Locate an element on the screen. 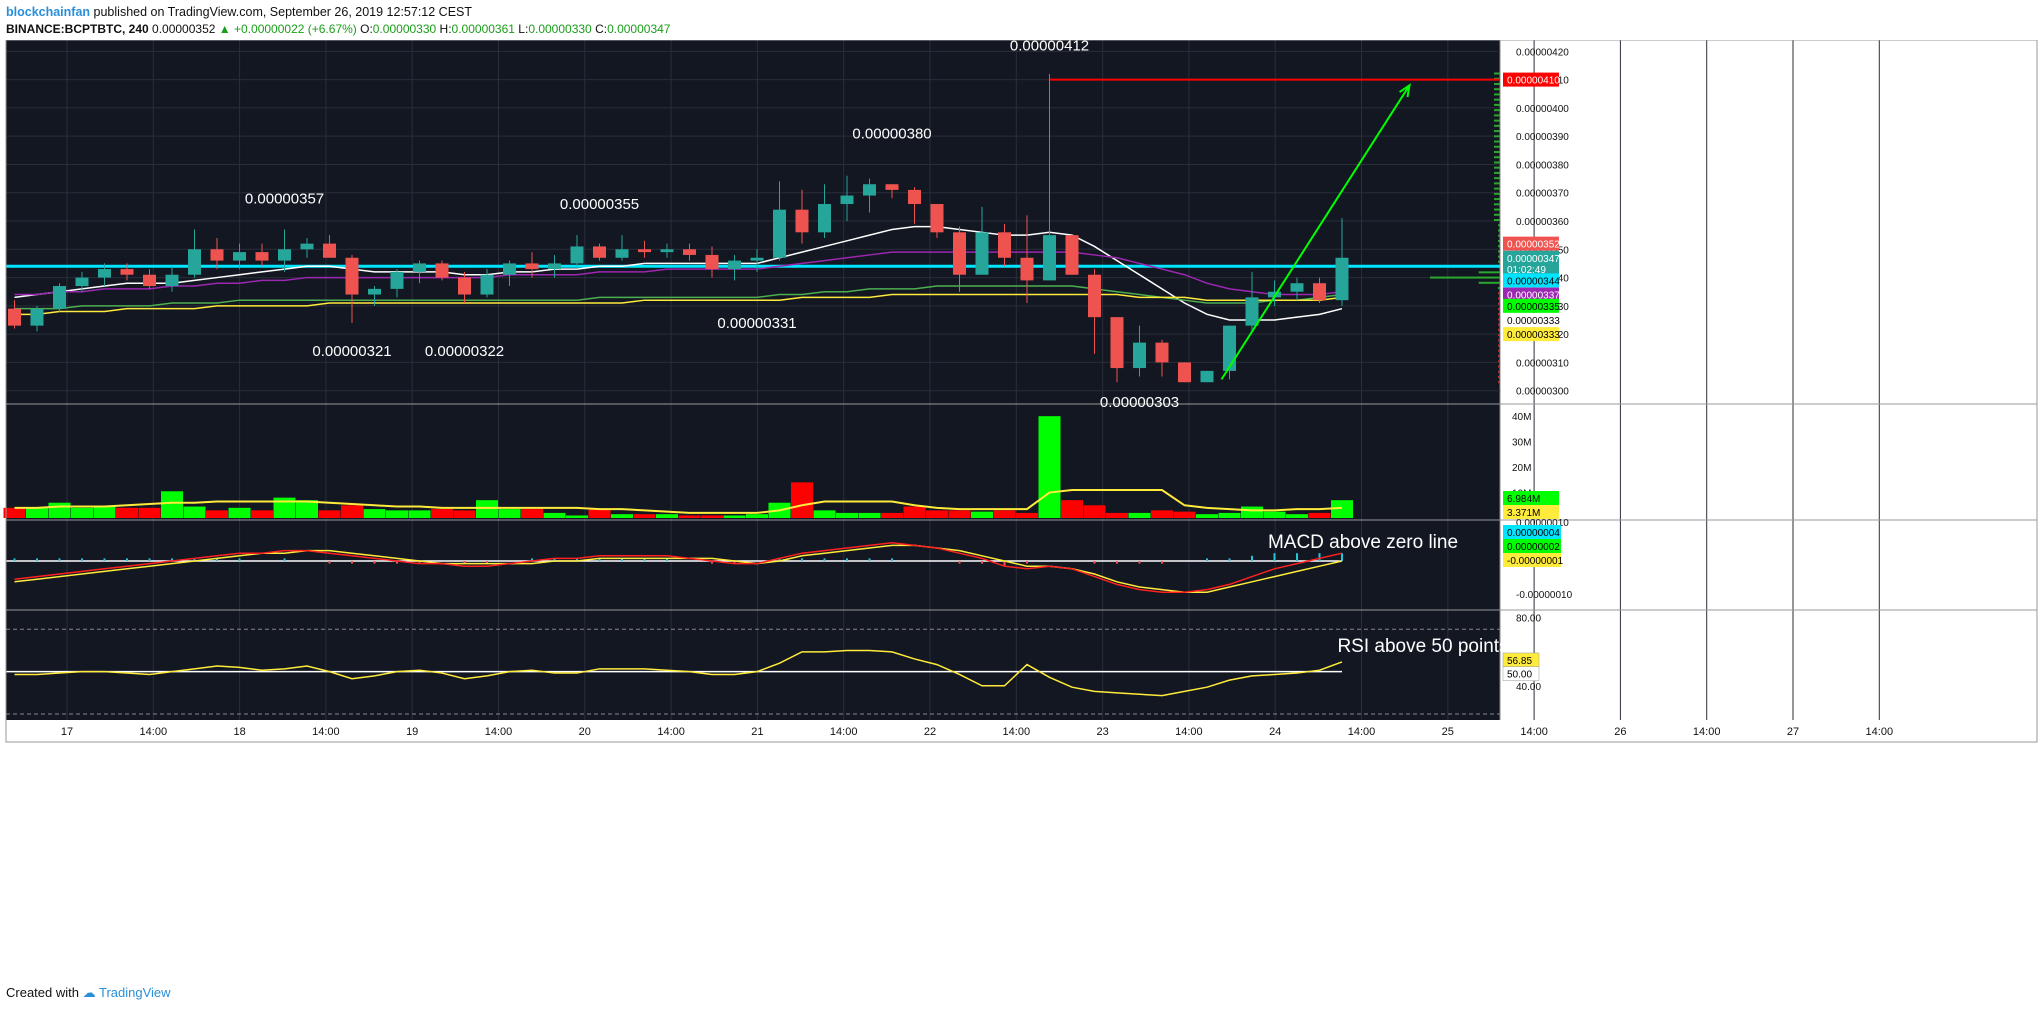 The image size is (2041, 1013). tradingview-brand: TradingView is located at coordinates (135, 992).